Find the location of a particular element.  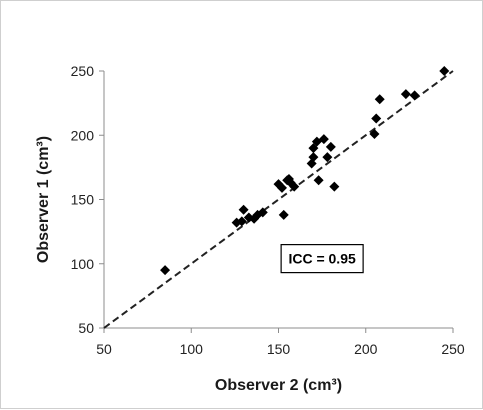

y-tick-label: 100 is located at coordinates (83, 264).